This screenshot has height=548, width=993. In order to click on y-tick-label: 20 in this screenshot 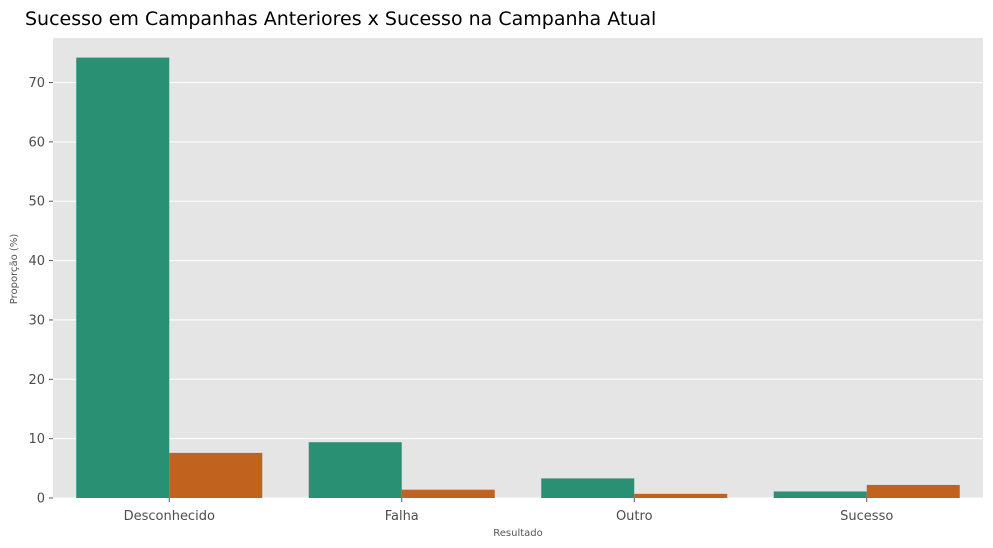, I will do `click(36, 380)`.